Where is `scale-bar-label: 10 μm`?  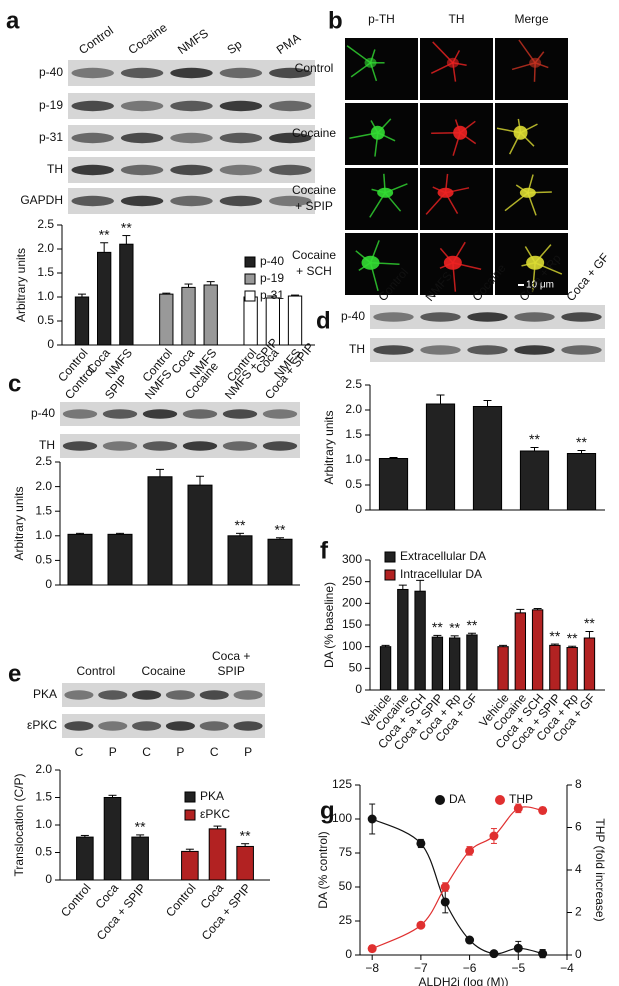
scale-bar-label: 10 μm is located at coordinates (540, 285).